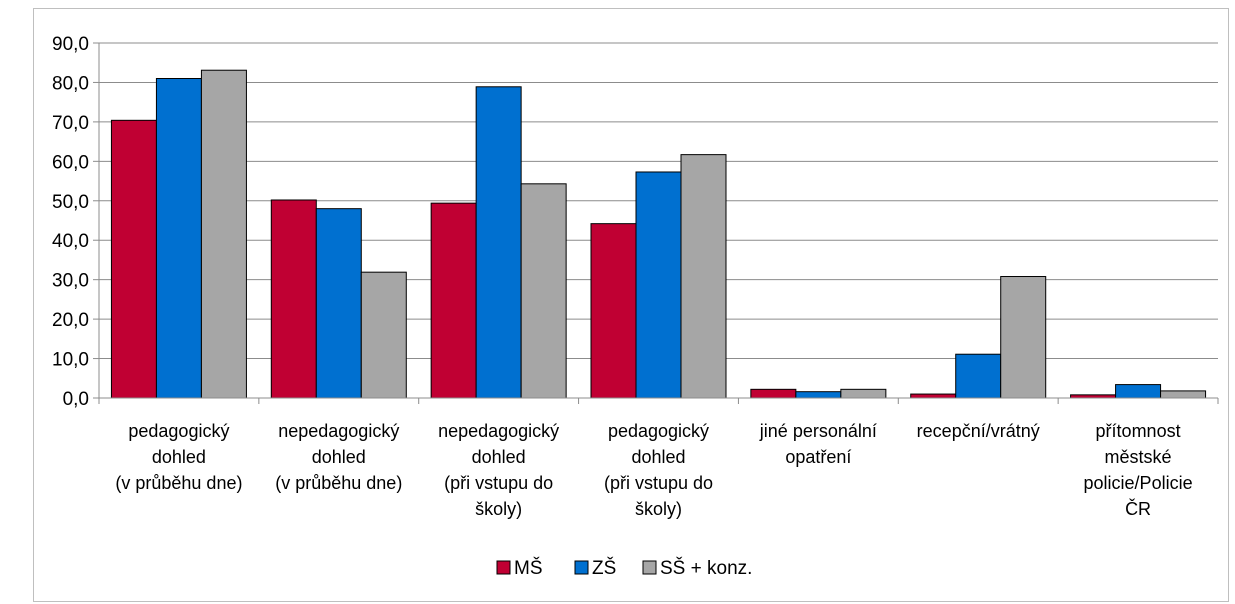 Image resolution: width=1235 pixels, height=604 pixels. Describe the element at coordinates (70, 281) in the screenshot. I see `y-tick-label: 30,0` at that location.